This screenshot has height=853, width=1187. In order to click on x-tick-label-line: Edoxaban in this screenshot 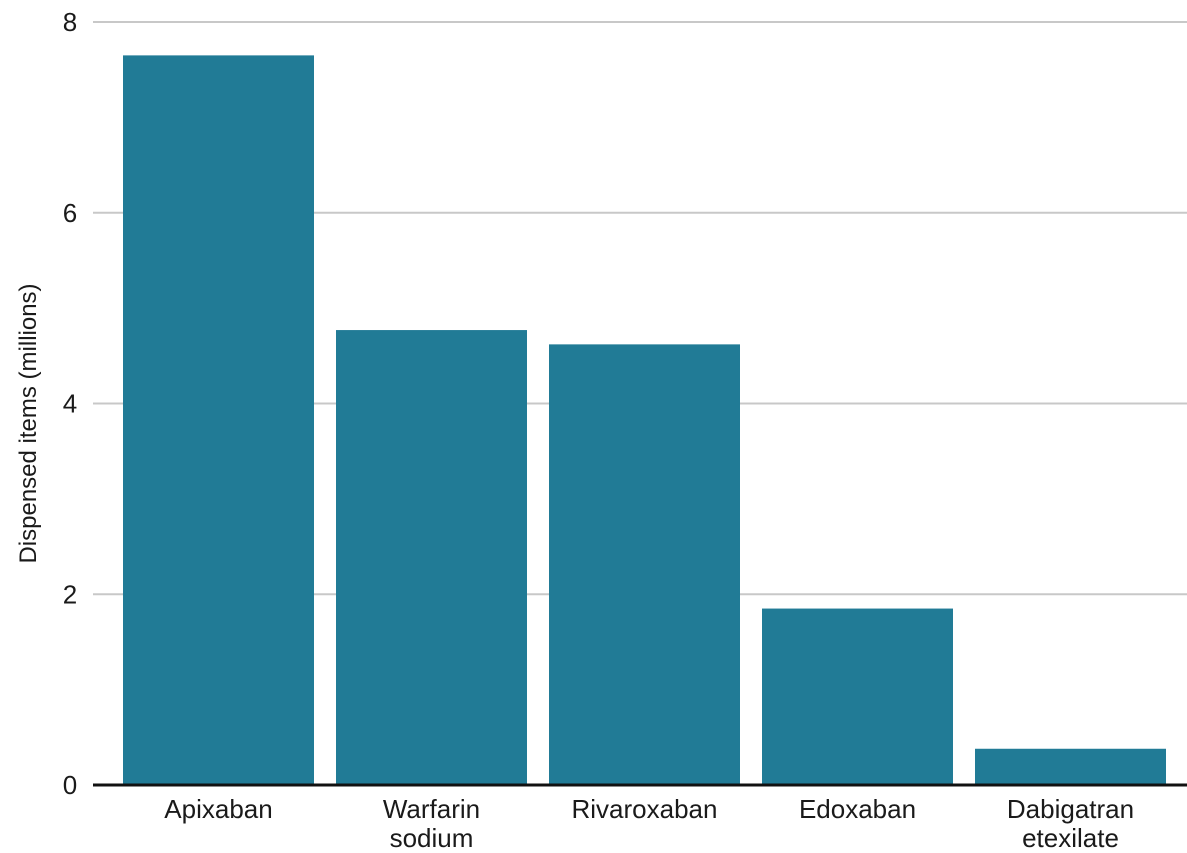, I will do `click(857, 809)`.